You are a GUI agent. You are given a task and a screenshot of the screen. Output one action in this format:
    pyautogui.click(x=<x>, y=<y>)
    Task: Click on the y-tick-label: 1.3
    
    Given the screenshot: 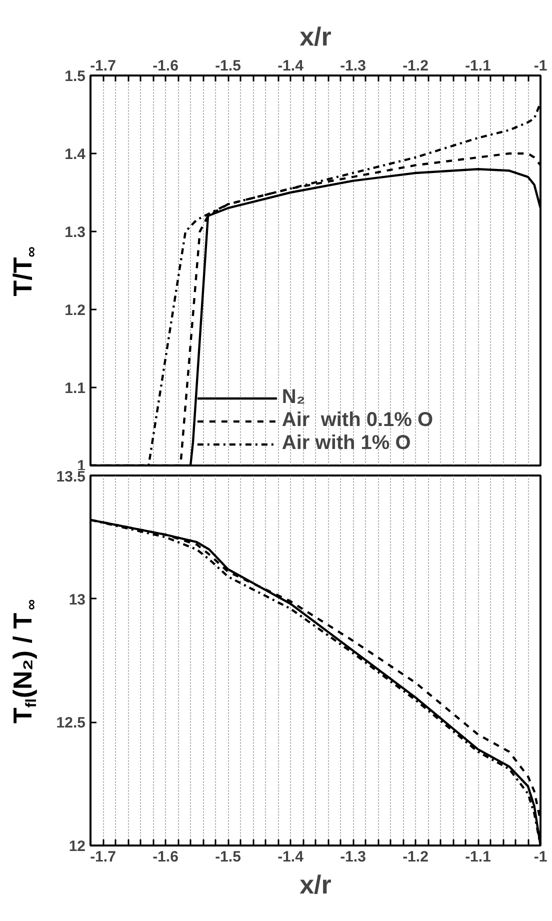 What is the action you would take?
    pyautogui.click(x=75, y=232)
    